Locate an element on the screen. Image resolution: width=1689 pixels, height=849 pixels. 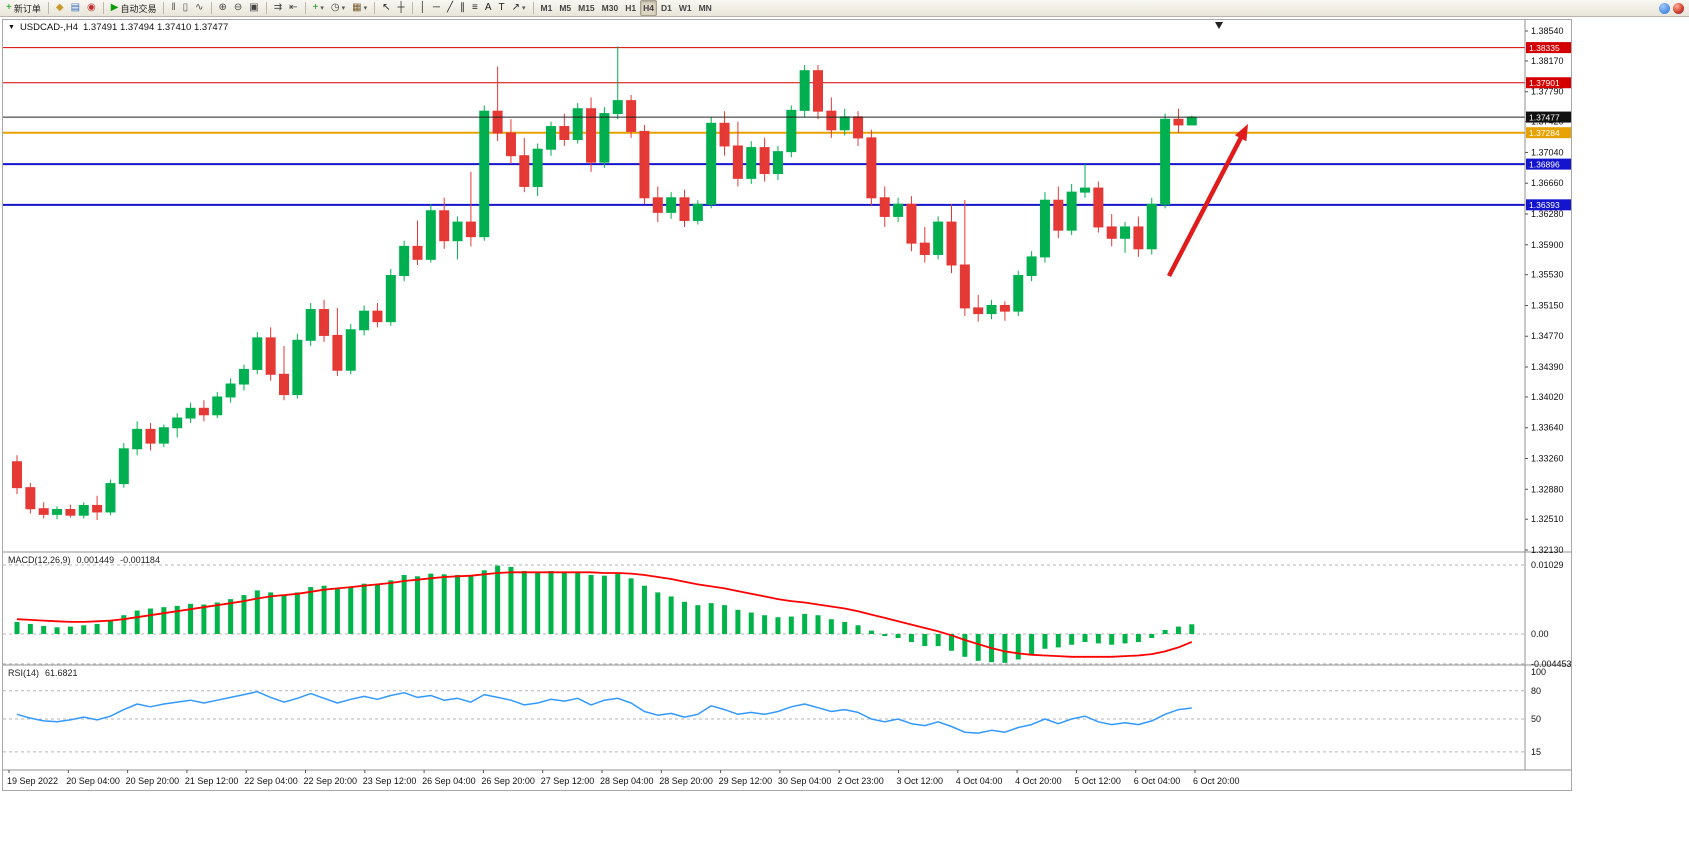
auto-scroll-icon: ⇉ is located at coordinates (278, 7).